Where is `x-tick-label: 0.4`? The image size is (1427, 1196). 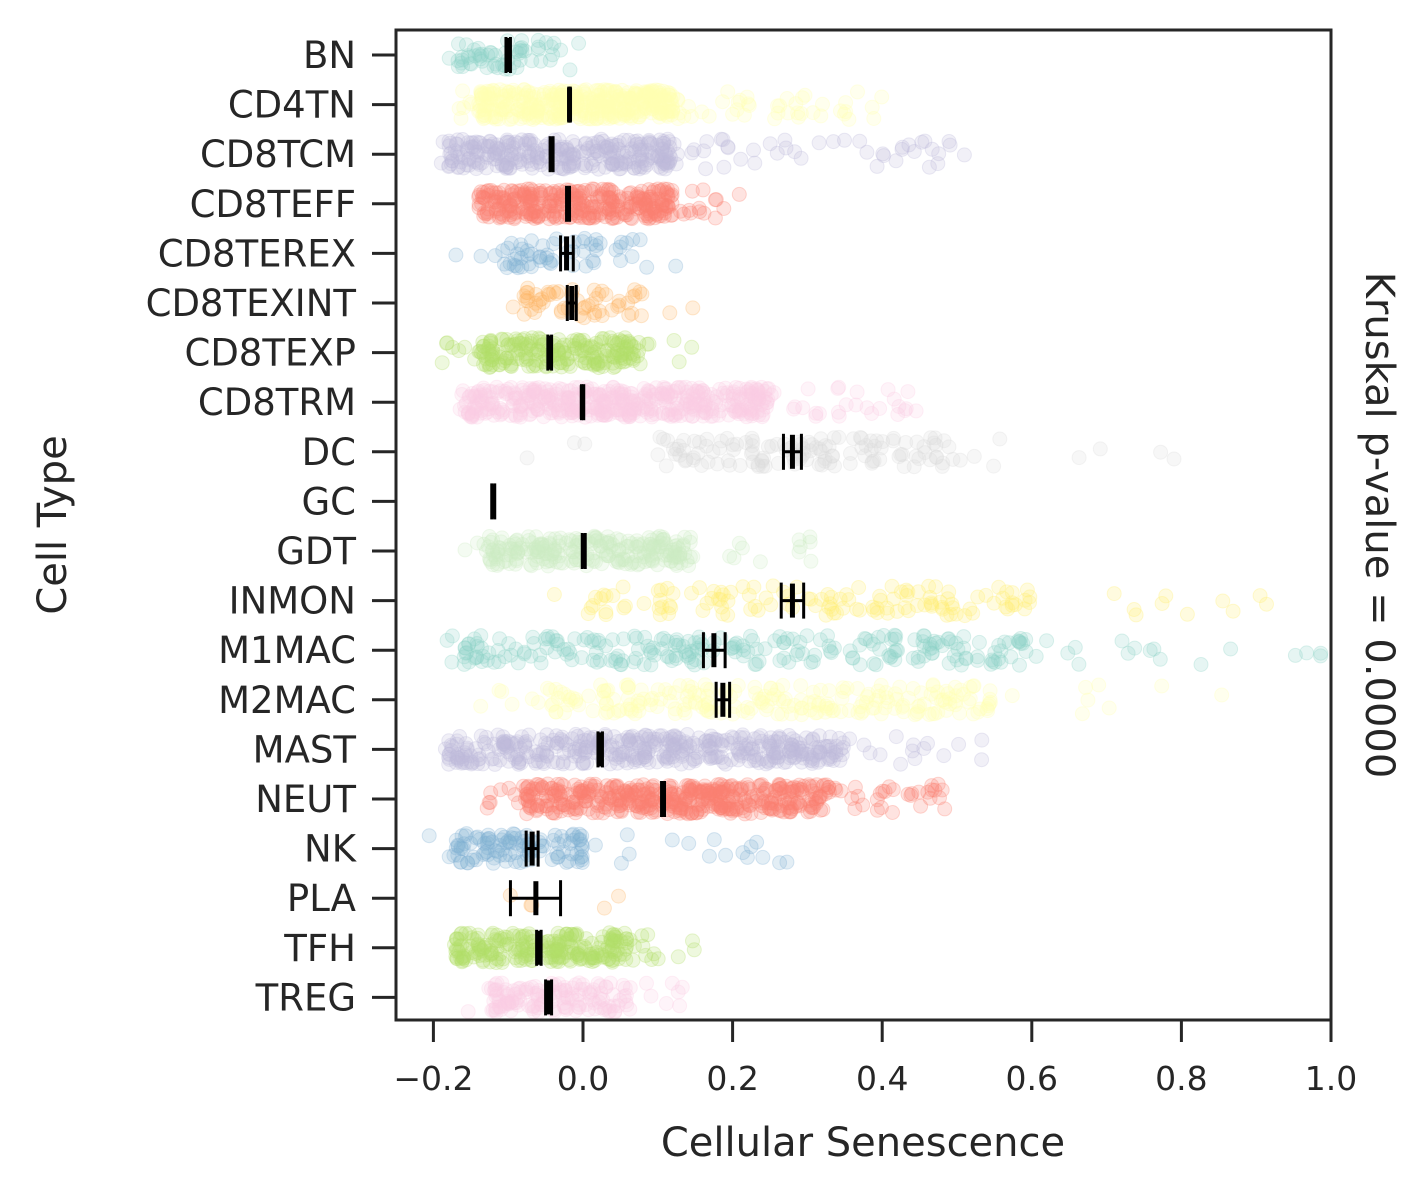 x-tick-label: 0.4 is located at coordinates (882, 1078).